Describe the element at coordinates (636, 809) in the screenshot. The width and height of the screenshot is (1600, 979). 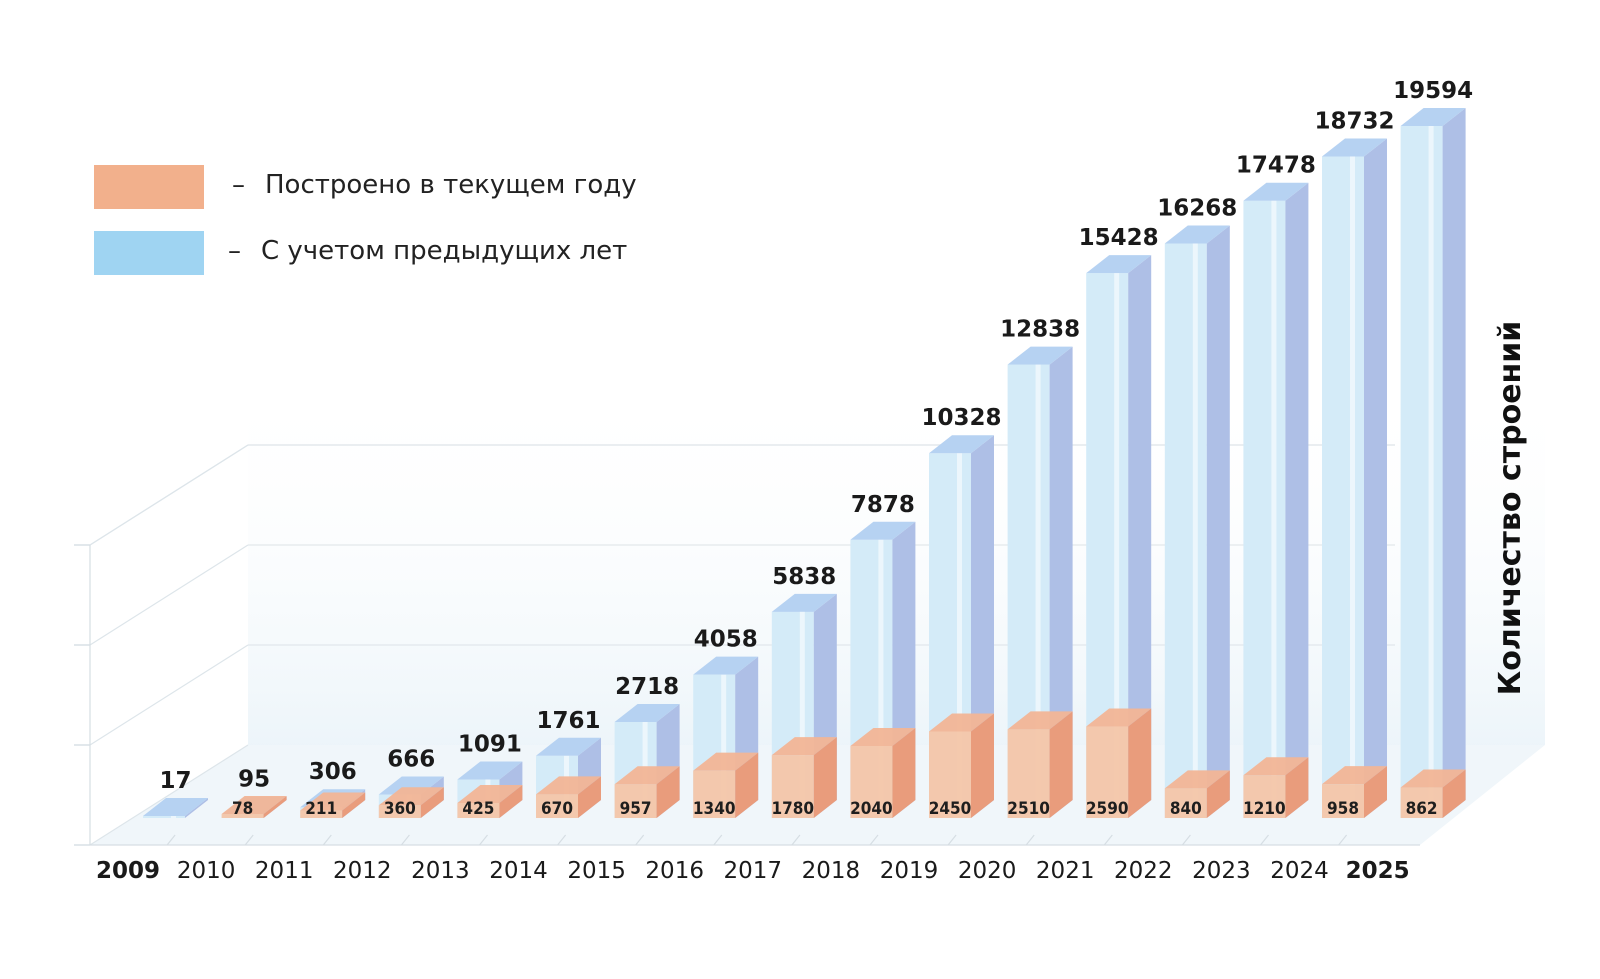
I see `bar-current-label: 957` at that location.